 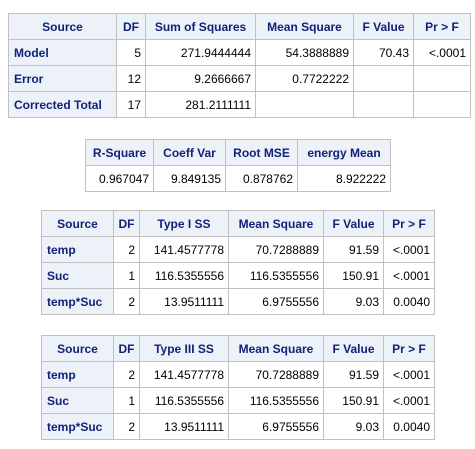 I want to click on cell-energy-mean: 8.922222, so click(x=344, y=178).